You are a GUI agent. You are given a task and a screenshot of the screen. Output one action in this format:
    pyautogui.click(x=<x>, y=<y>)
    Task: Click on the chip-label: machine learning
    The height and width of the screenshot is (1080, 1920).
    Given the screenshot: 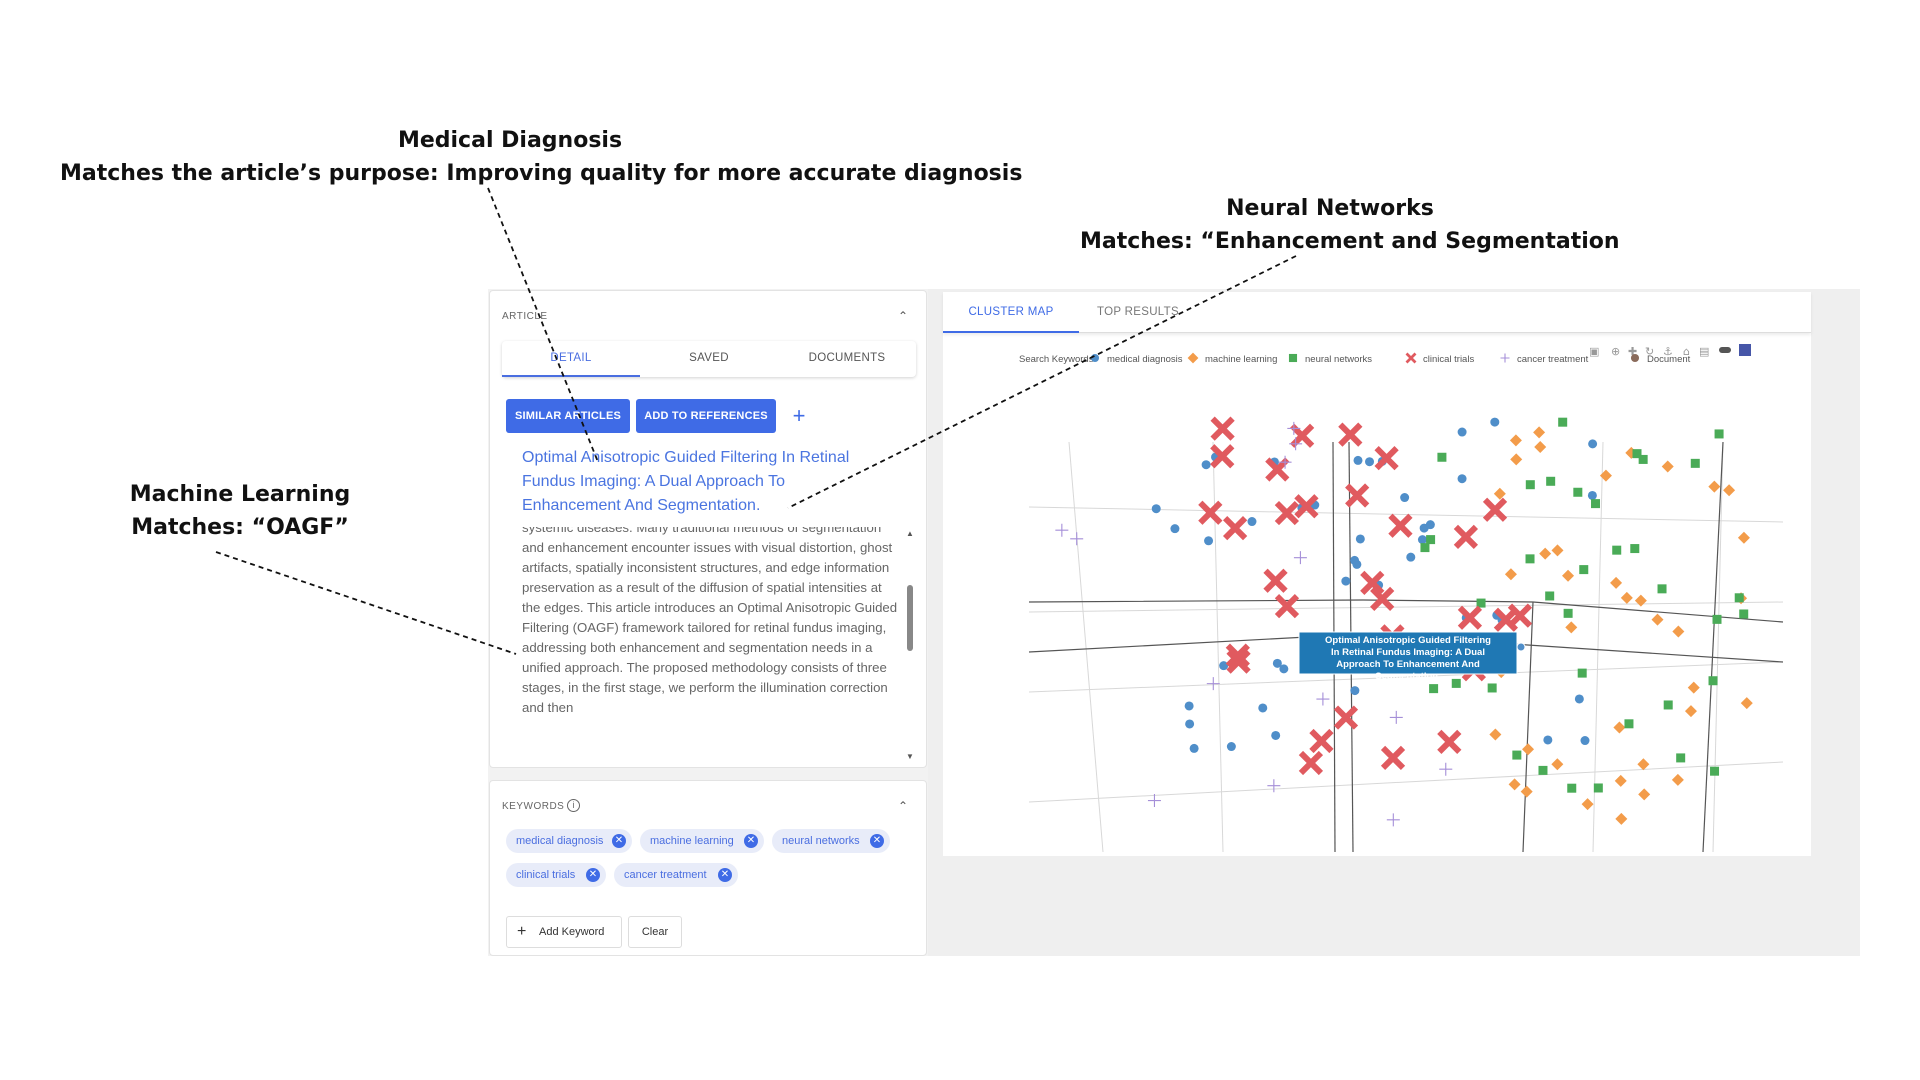 What is the action you would take?
    pyautogui.click(x=692, y=841)
    